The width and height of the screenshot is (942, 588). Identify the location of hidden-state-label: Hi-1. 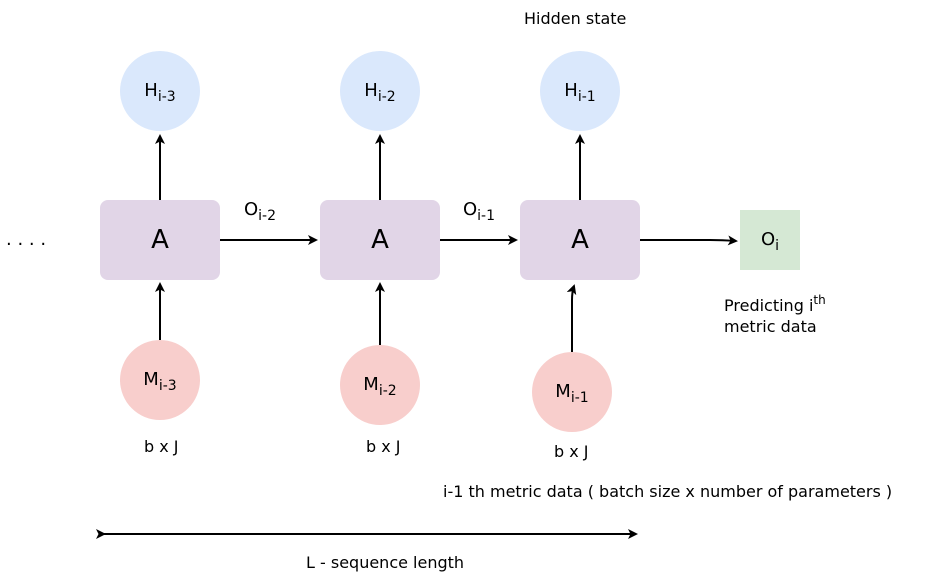
(580, 92).